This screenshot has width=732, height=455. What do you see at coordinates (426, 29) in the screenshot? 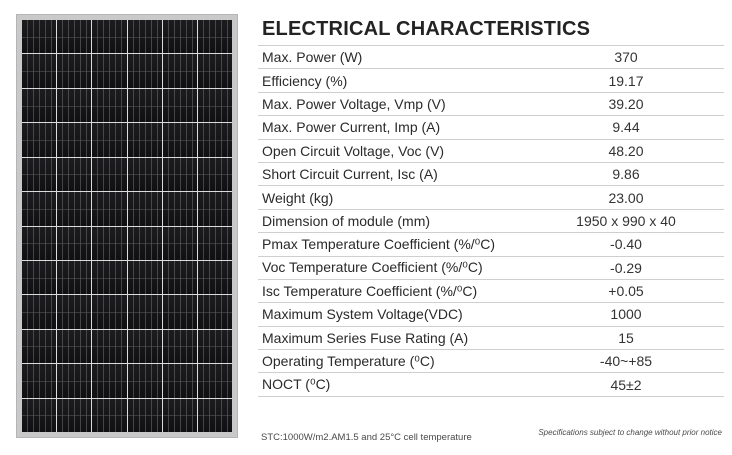
I see `page-title: ELECTRICAL CHARACTERISTICS` at bounding box center [426, 29].